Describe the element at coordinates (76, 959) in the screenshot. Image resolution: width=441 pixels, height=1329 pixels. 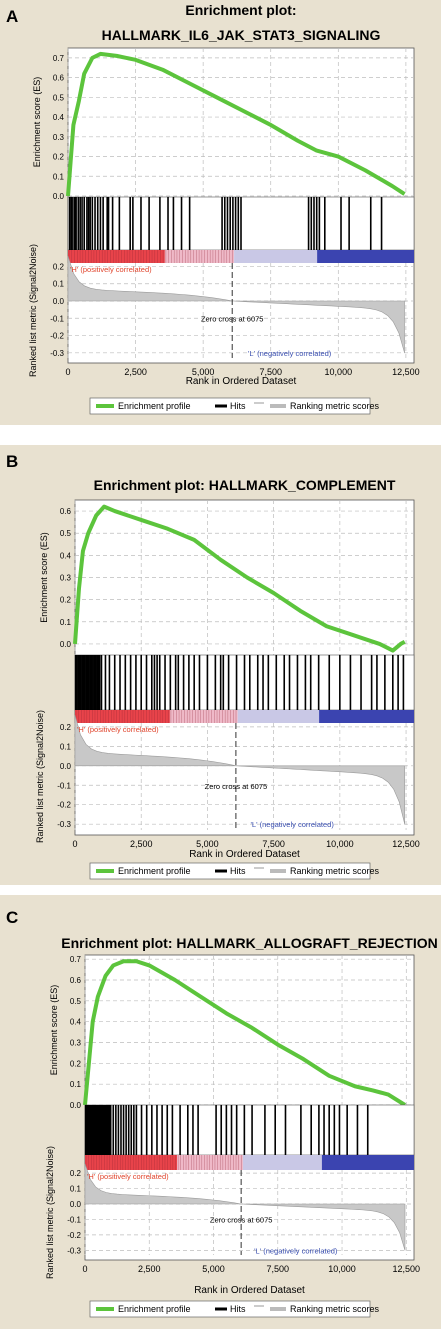
I see `y-tick-label: 0.7` at that location.